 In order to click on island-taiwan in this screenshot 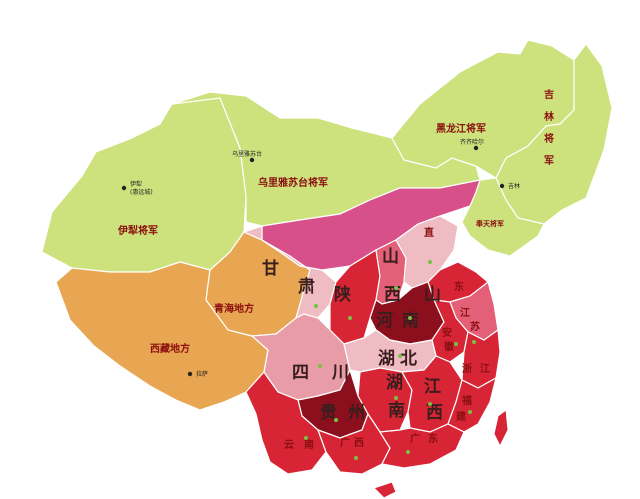, I will do `click(501, 428)`.